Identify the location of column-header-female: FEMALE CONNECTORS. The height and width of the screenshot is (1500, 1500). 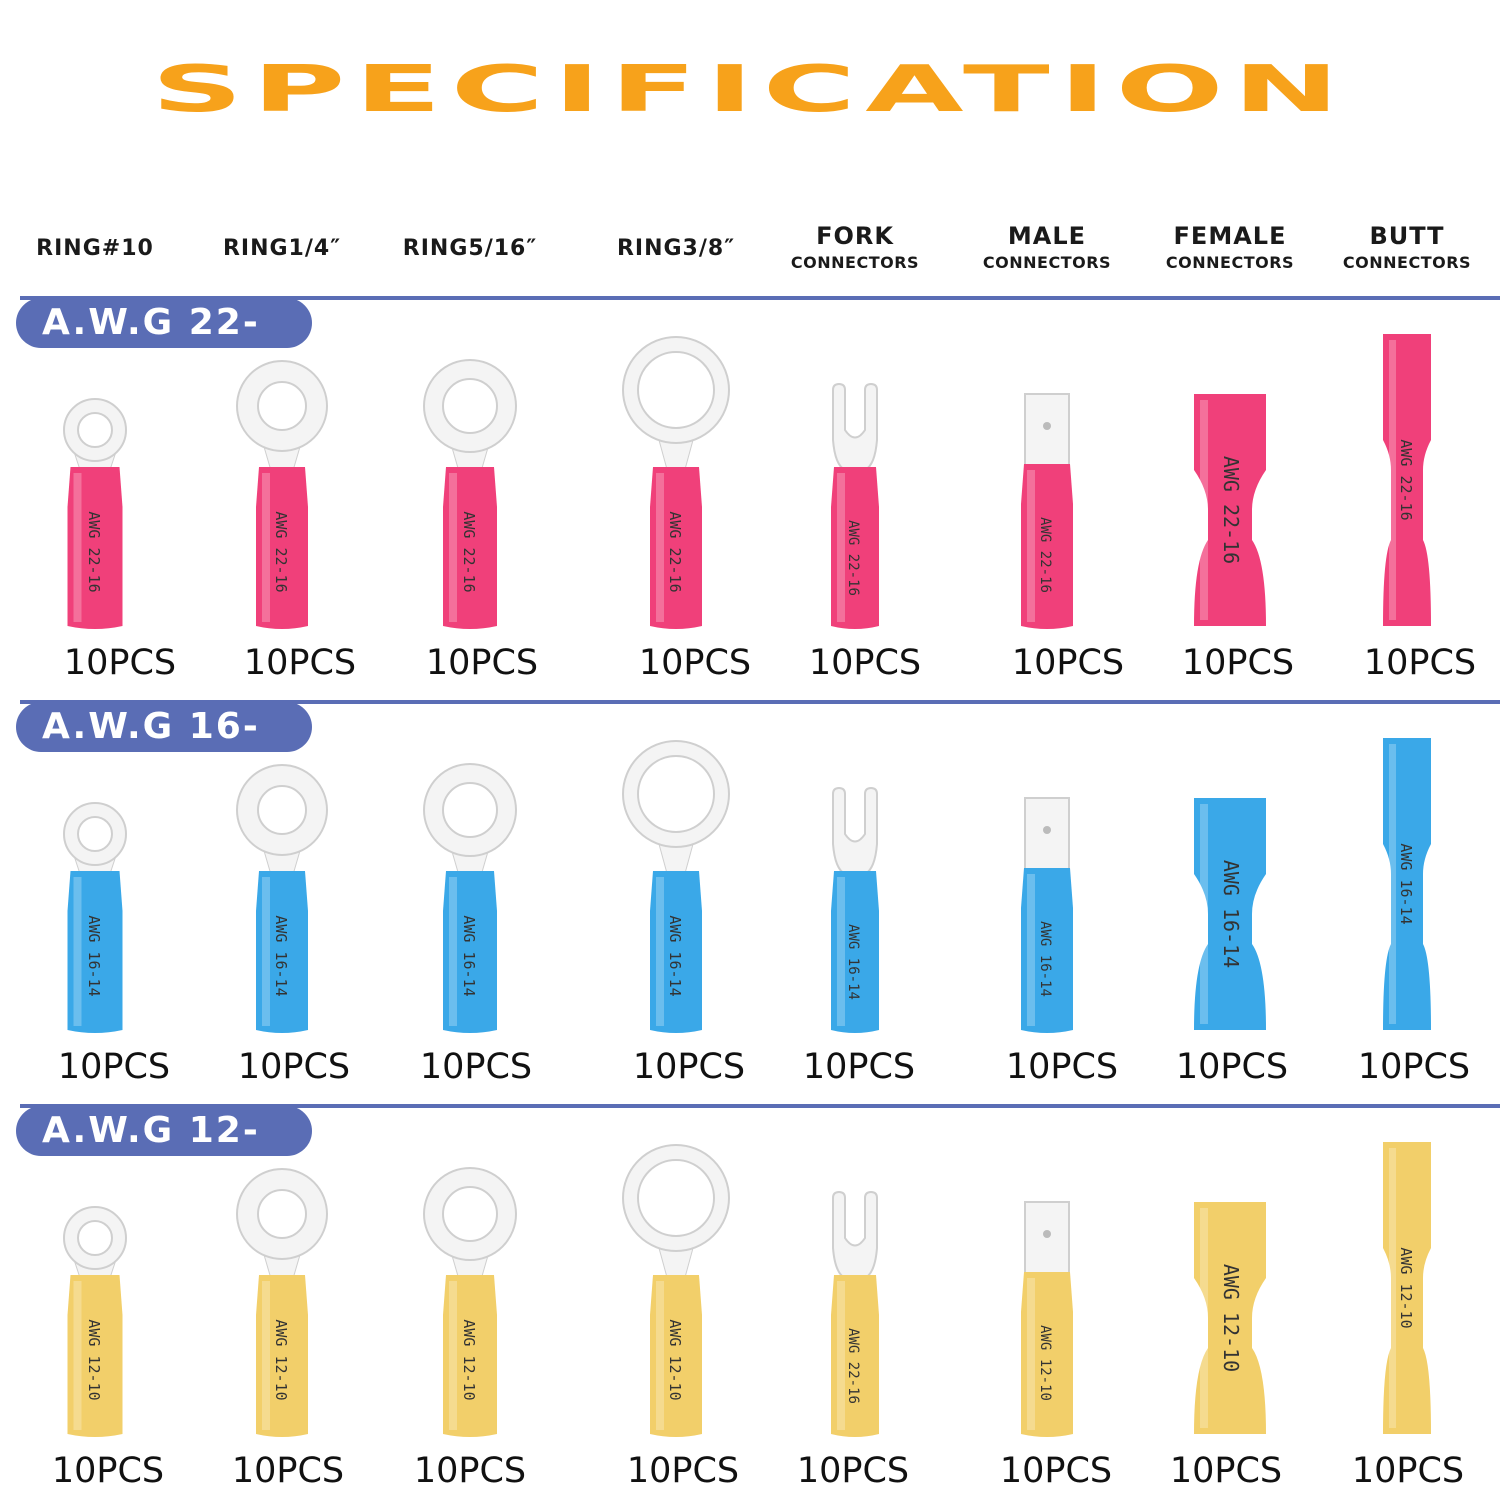
(1230, 247).